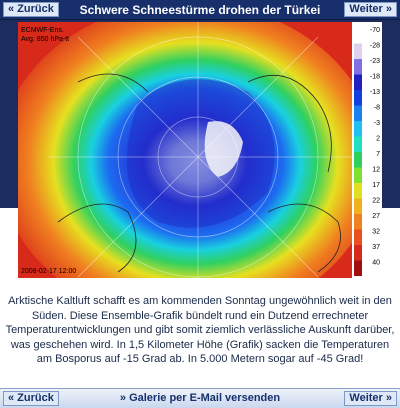 The image size is (400, 408). I want to click on variable-label: Avg. 850 hPa-tt, so click(45, 39).